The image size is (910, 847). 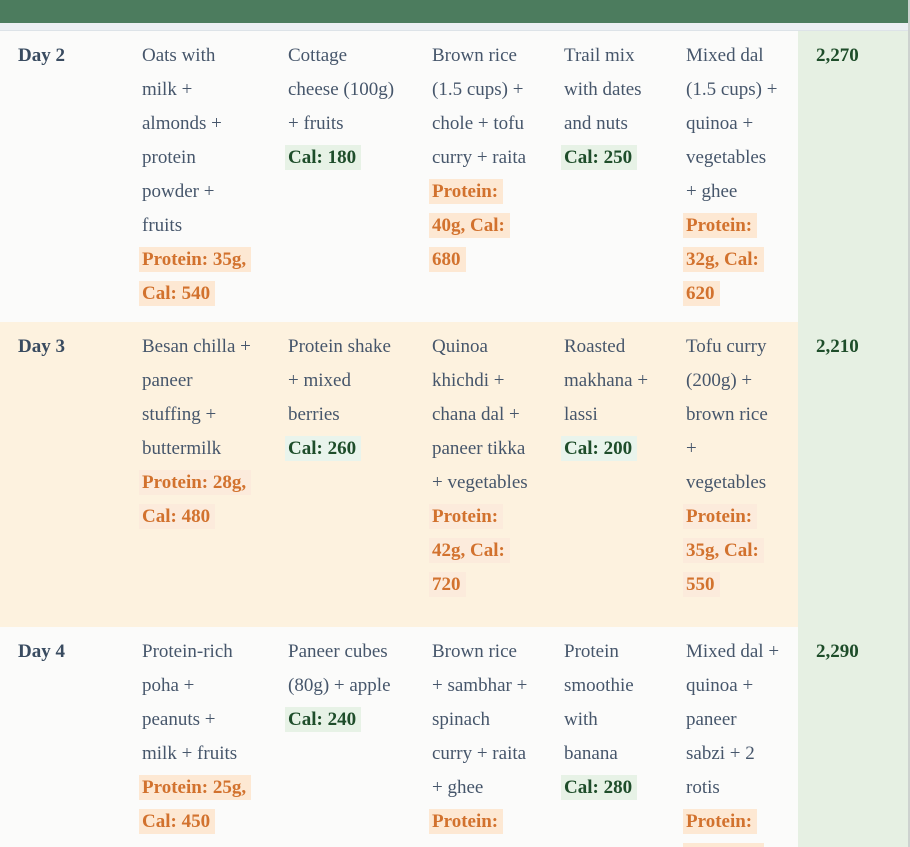 What do you see at coordinates (723, 828) in the screenshot?
I see `protein-cal-badge: Protein: 45g, Cal:` at bounding box center [723, 828].